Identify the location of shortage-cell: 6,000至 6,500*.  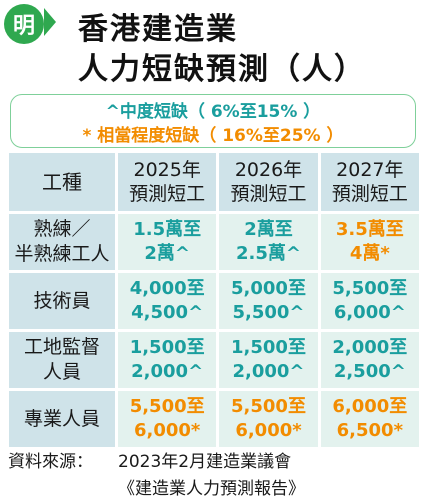
(369, 419).